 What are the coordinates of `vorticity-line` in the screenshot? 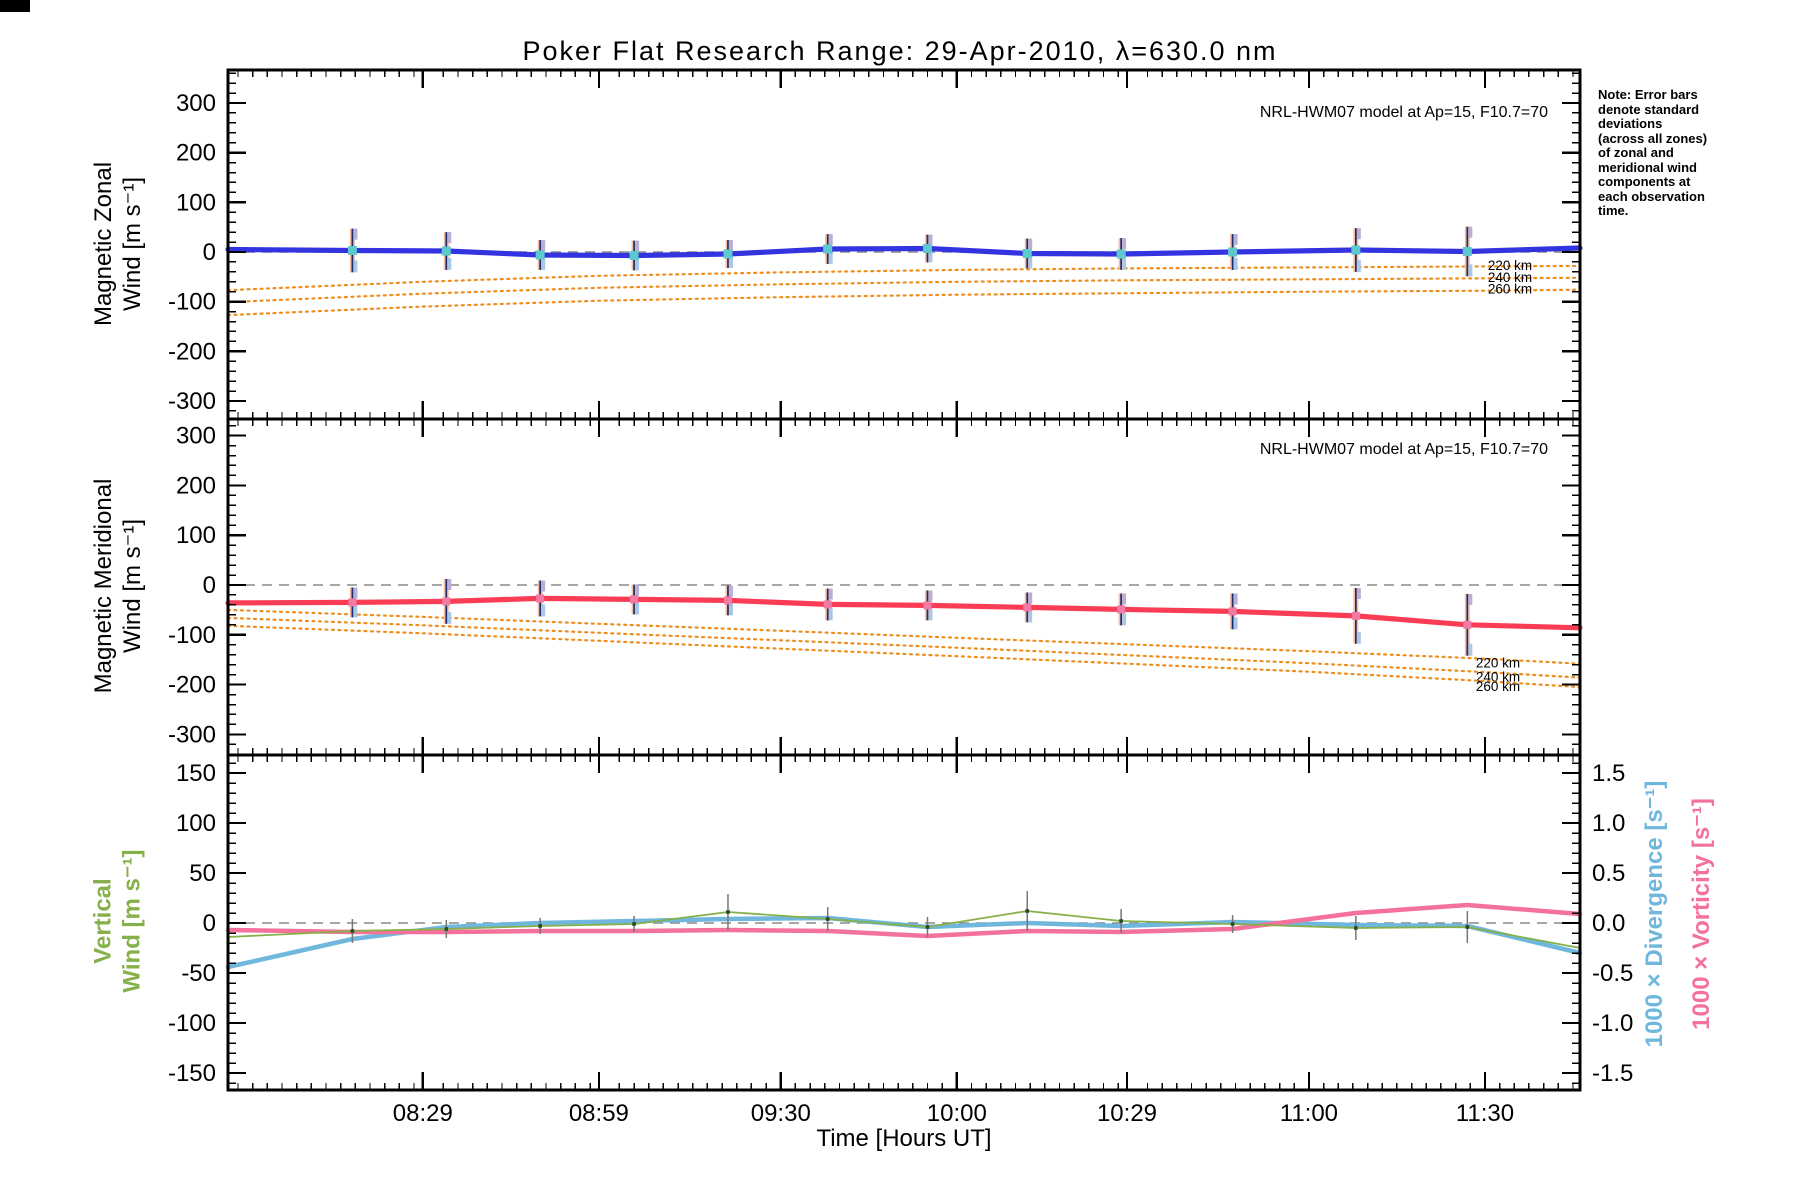 It's located at (904, 920).